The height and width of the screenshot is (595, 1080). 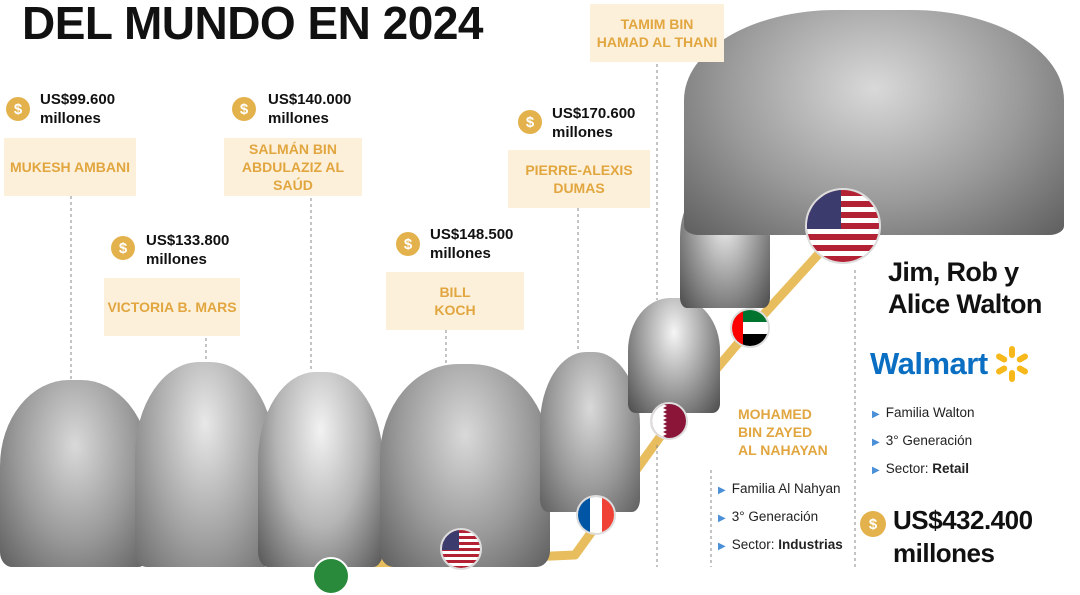 What do you see at coordinates (874, 122) in the screenshot?
I see `photo-walton-family` at bounding box center [874, 122].